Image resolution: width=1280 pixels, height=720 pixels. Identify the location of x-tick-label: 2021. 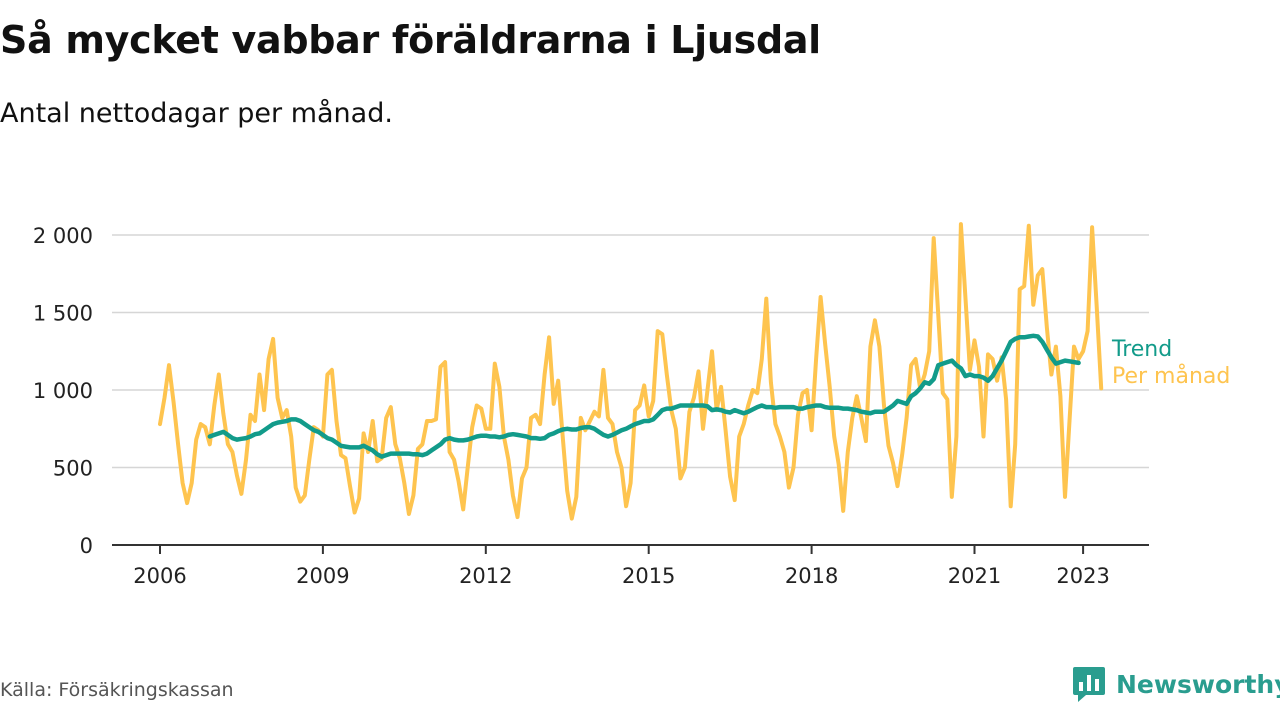
(974, 576).